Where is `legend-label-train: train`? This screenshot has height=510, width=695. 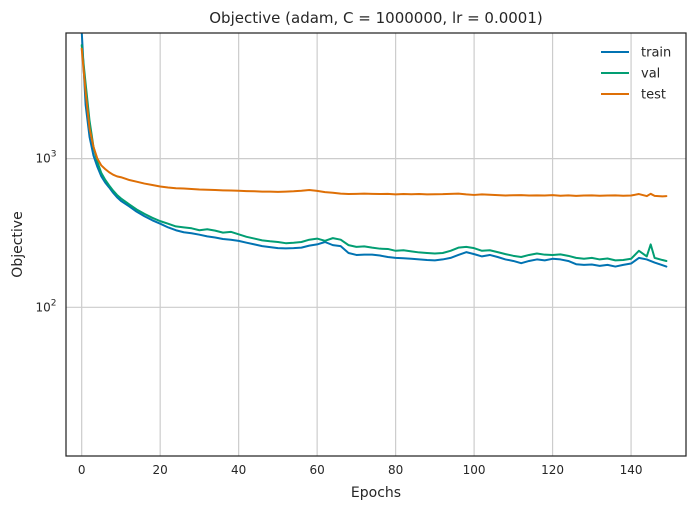
legend-label-train: train is located at coordinates (656, 53).